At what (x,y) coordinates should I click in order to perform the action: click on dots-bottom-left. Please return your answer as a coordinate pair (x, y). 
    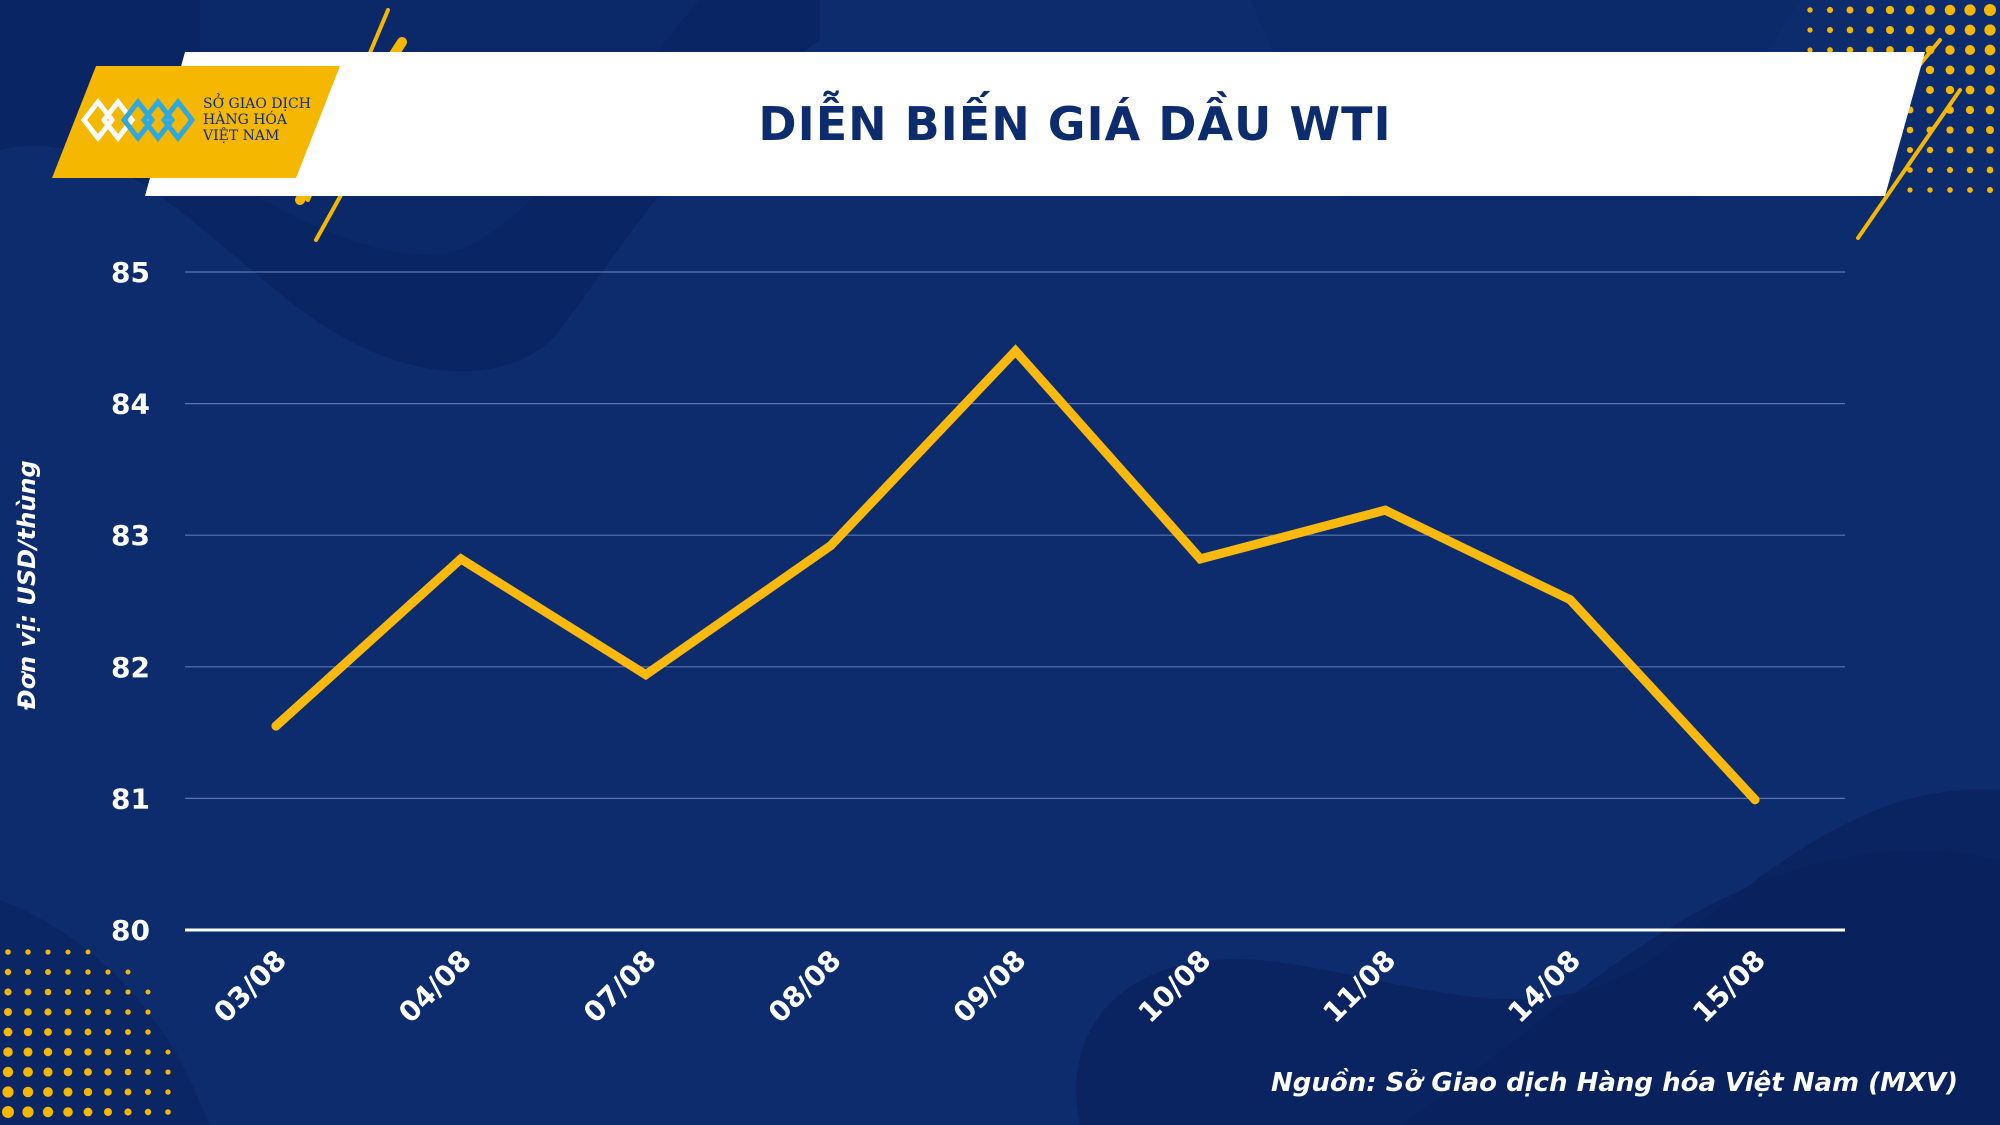
    Looking at the image, I should click on (86, 1033).